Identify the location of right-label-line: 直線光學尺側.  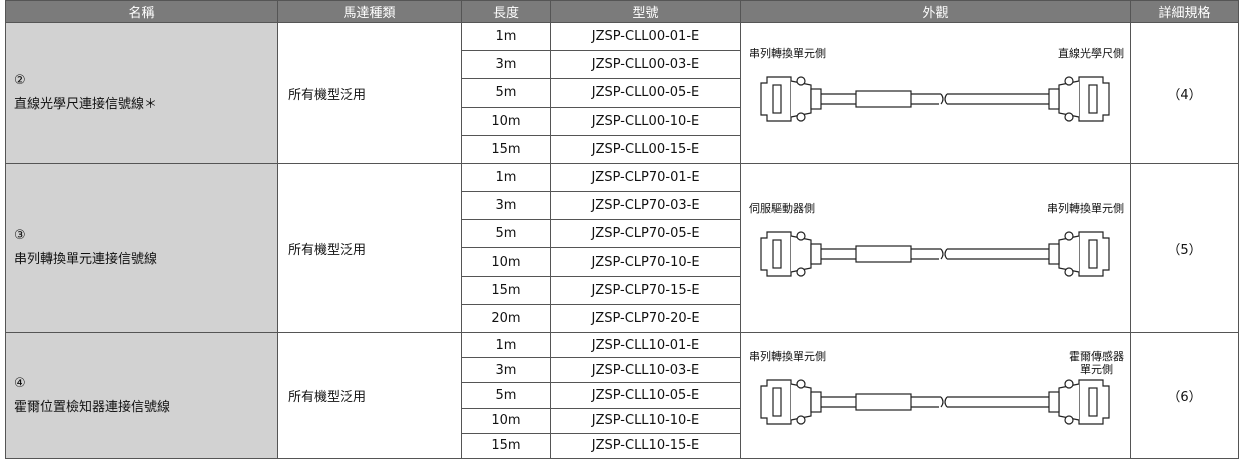
(1091, 53).